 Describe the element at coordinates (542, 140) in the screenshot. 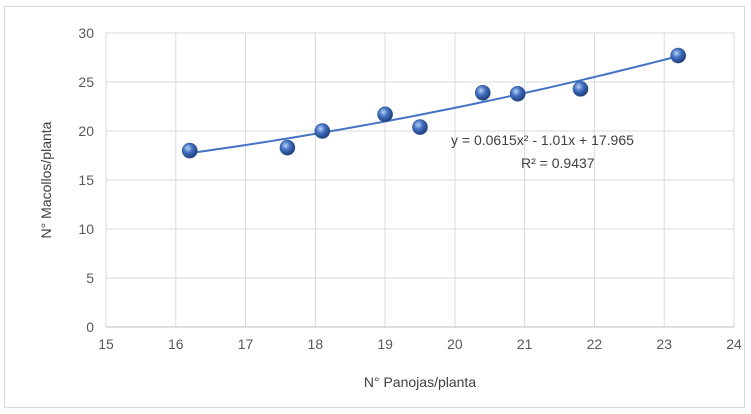

I see `trendline-equation: y = 0.0615x² - 1.01x + 17.965` at that location.